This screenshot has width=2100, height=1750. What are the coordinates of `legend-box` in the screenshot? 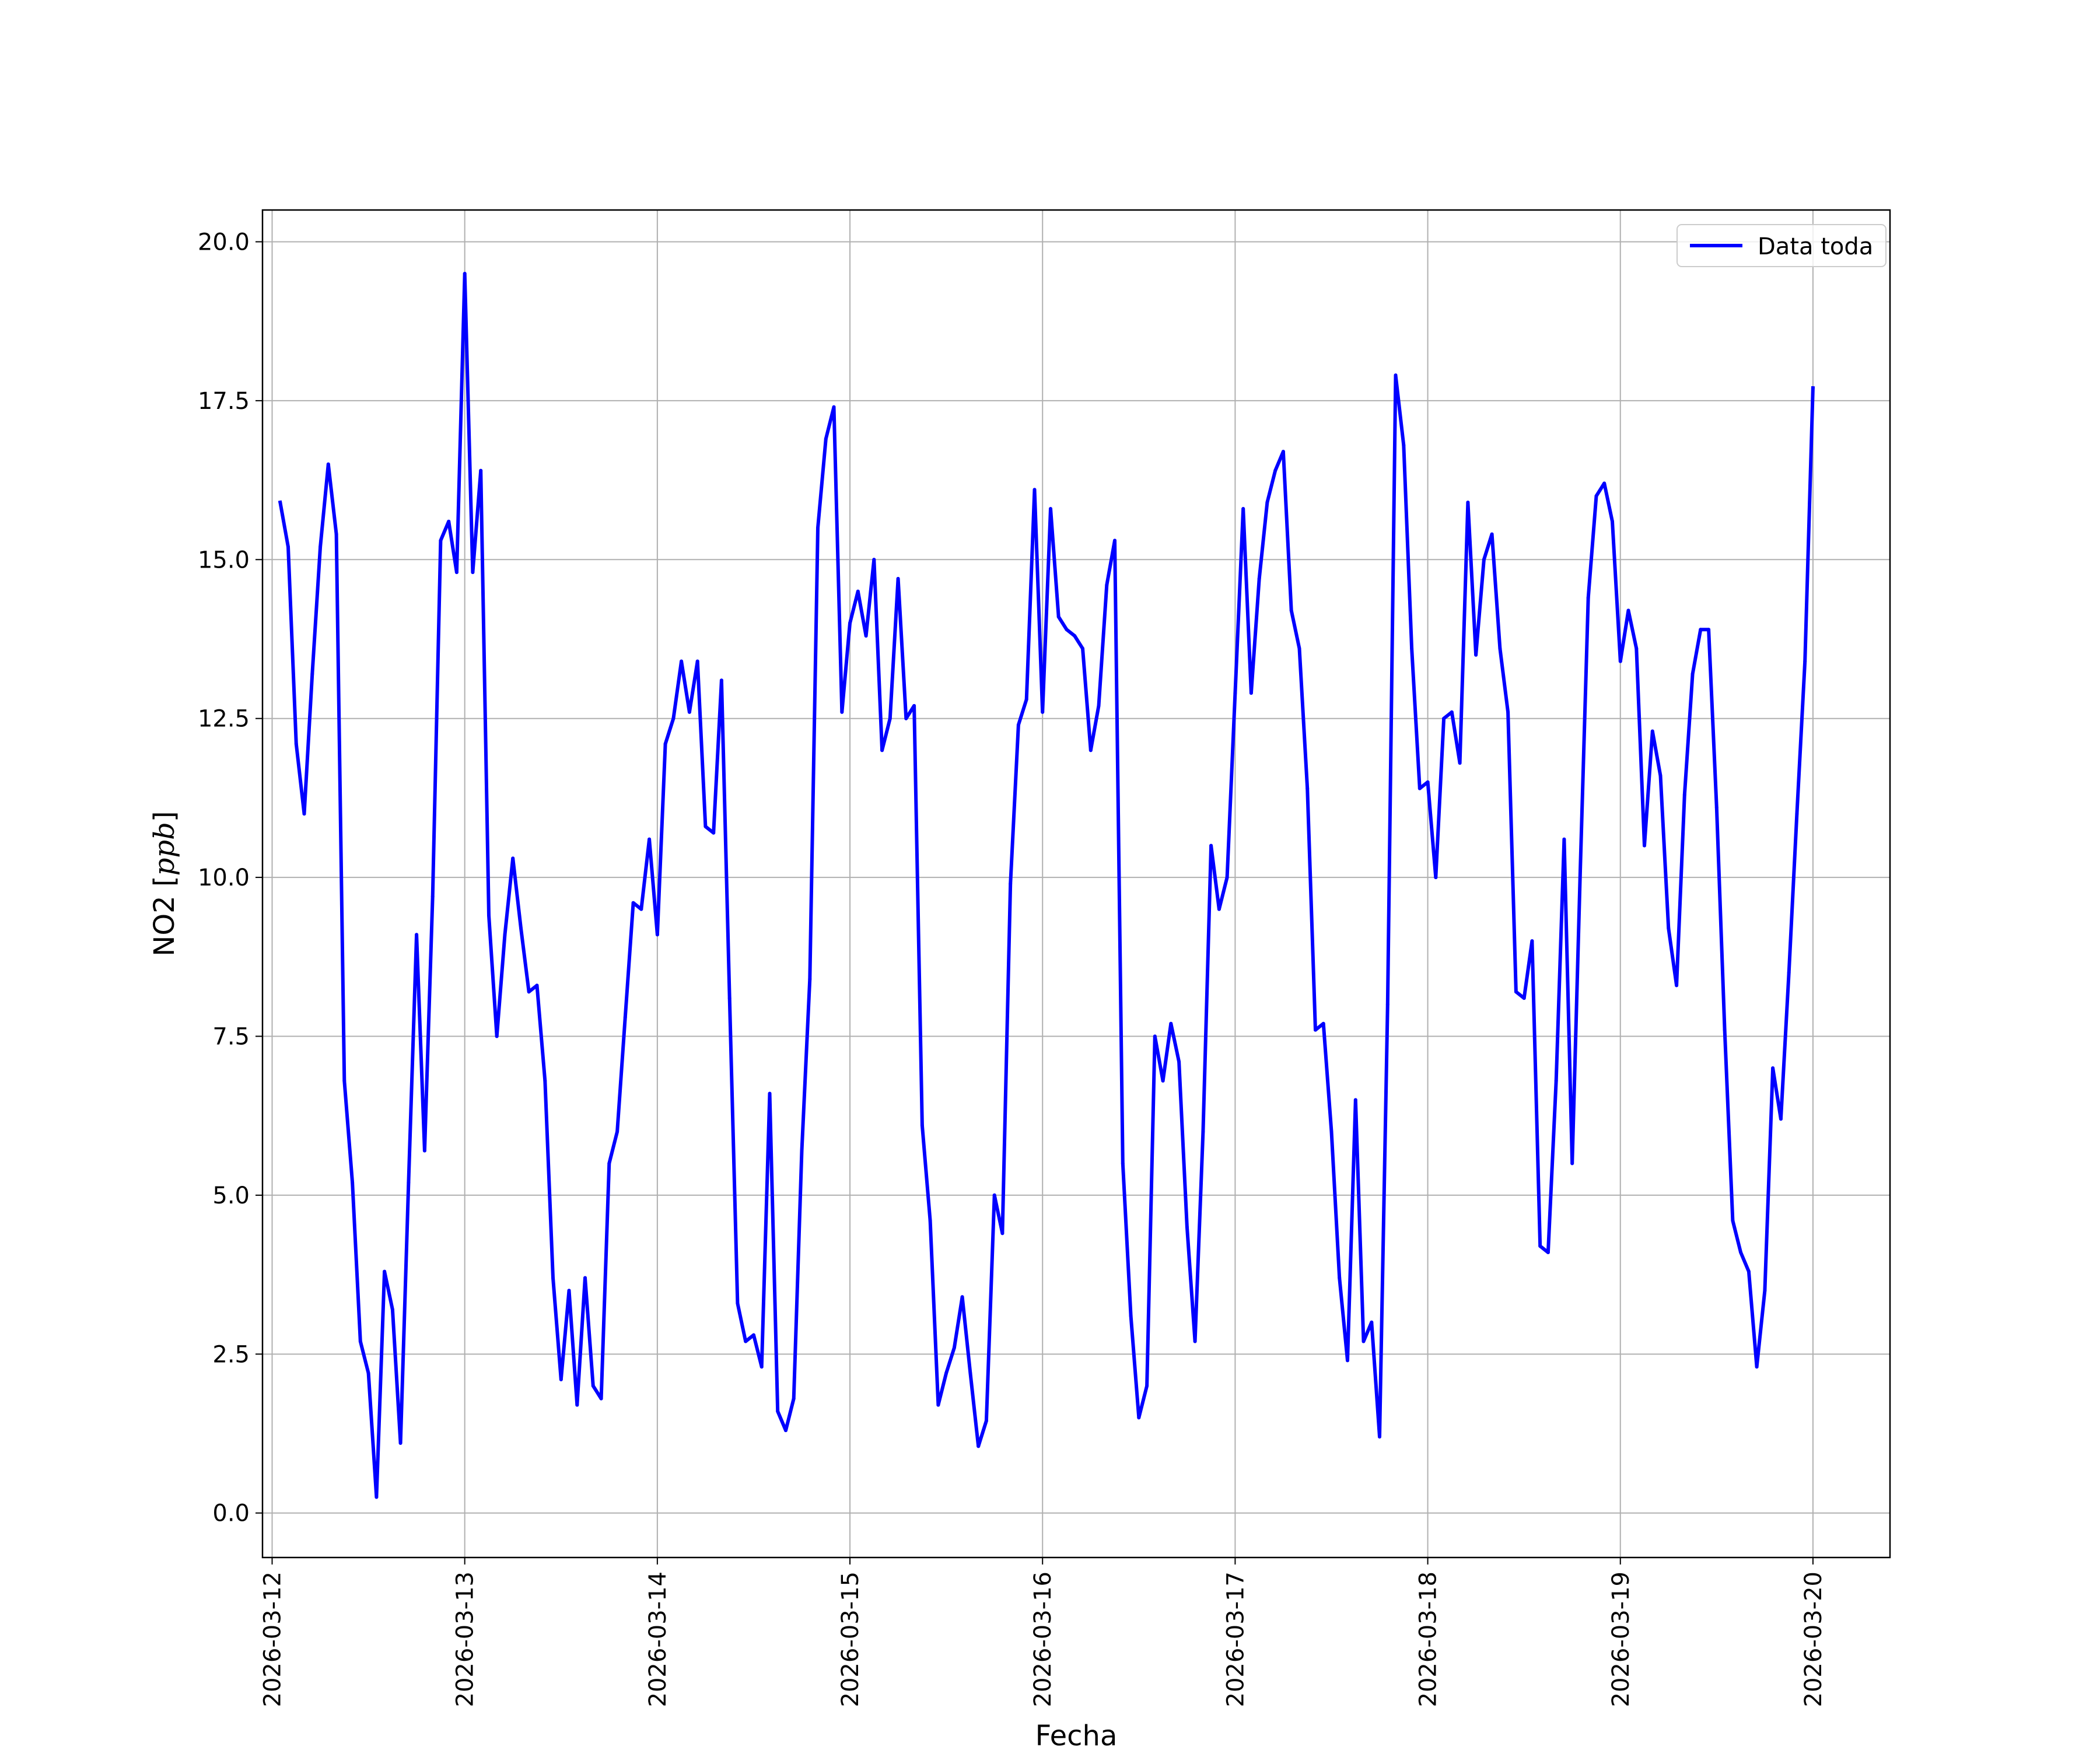 It's located at (1781, 245).